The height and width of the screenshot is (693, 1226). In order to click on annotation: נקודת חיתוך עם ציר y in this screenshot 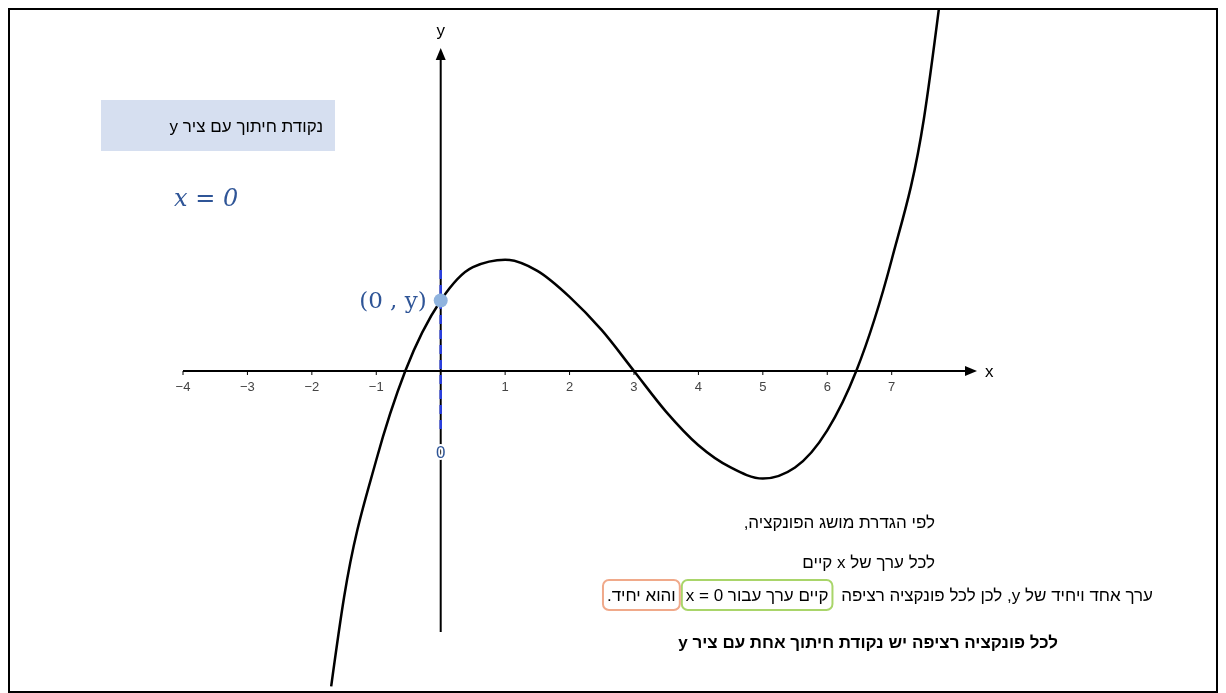, I will do `click(246, 126)`.